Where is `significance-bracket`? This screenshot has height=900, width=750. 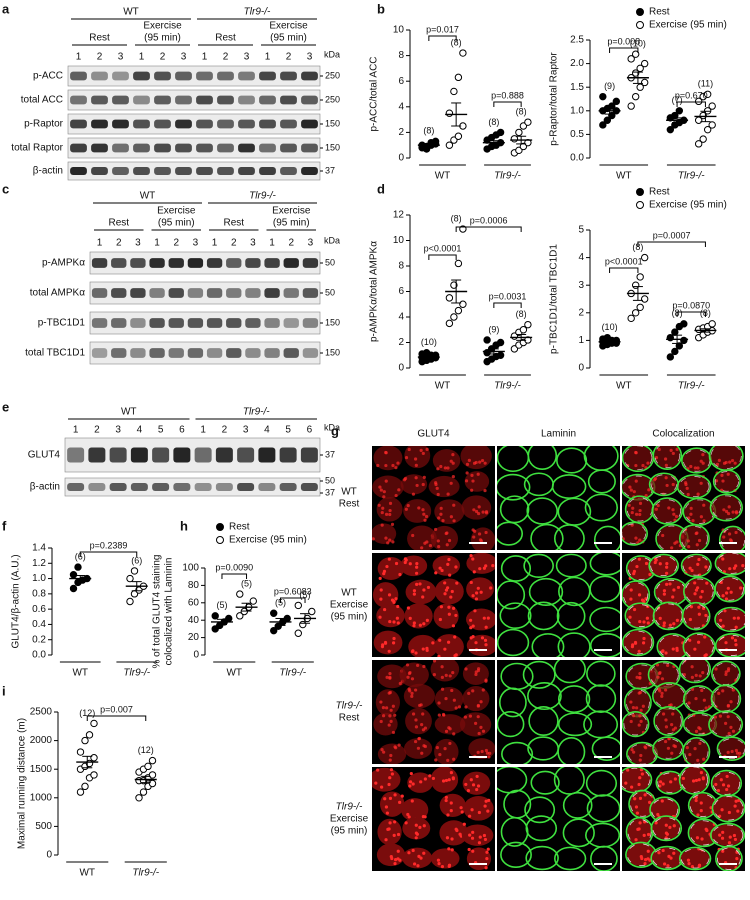 significance-bracket is located at coordinates (624, 270).